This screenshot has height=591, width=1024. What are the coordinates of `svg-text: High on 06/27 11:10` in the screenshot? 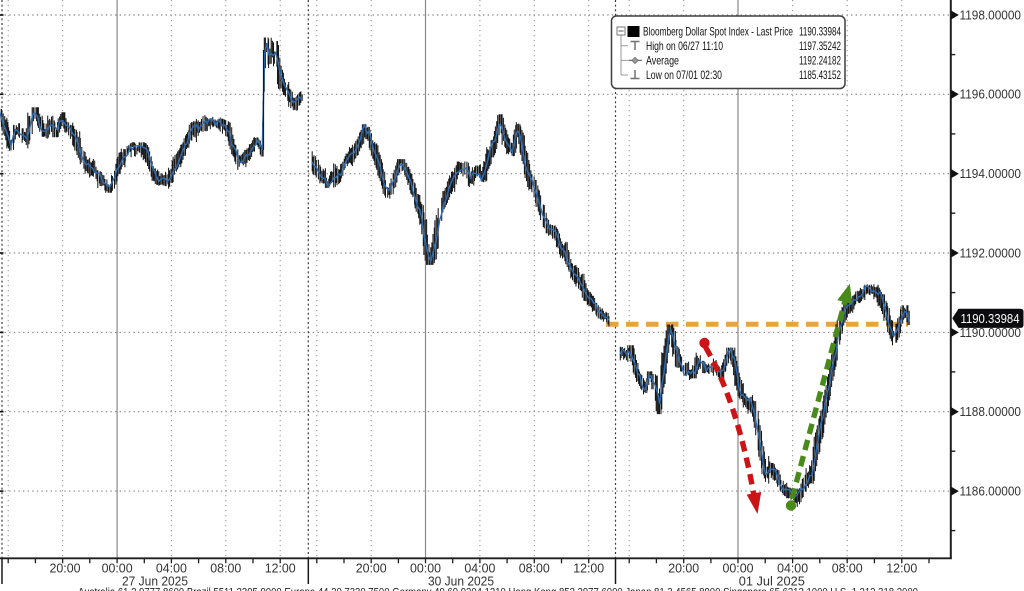 It's located at (684, 46).